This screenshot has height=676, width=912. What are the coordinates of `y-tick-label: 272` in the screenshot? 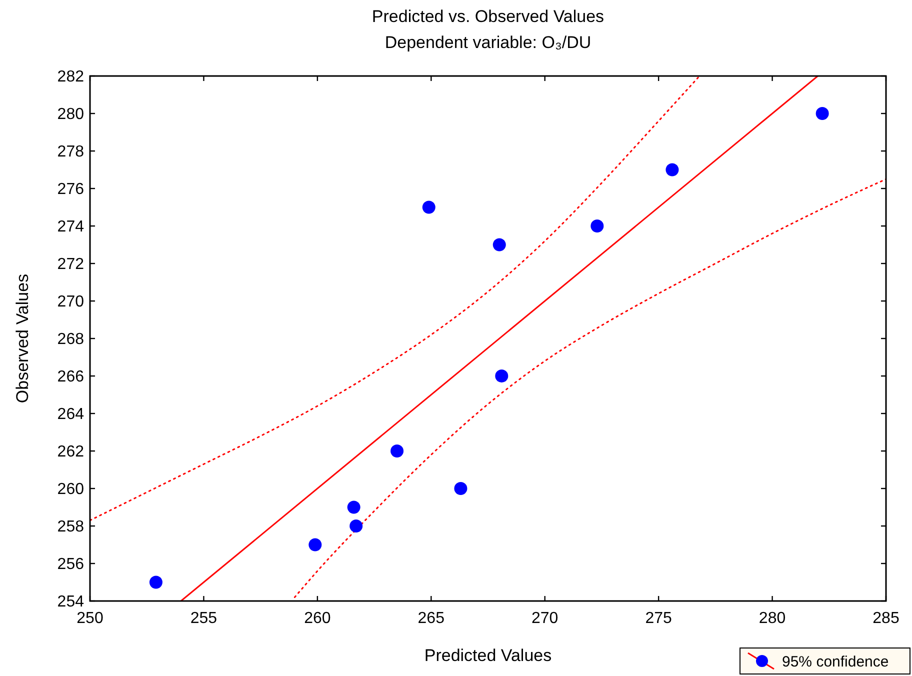 It's located at (70, 265).